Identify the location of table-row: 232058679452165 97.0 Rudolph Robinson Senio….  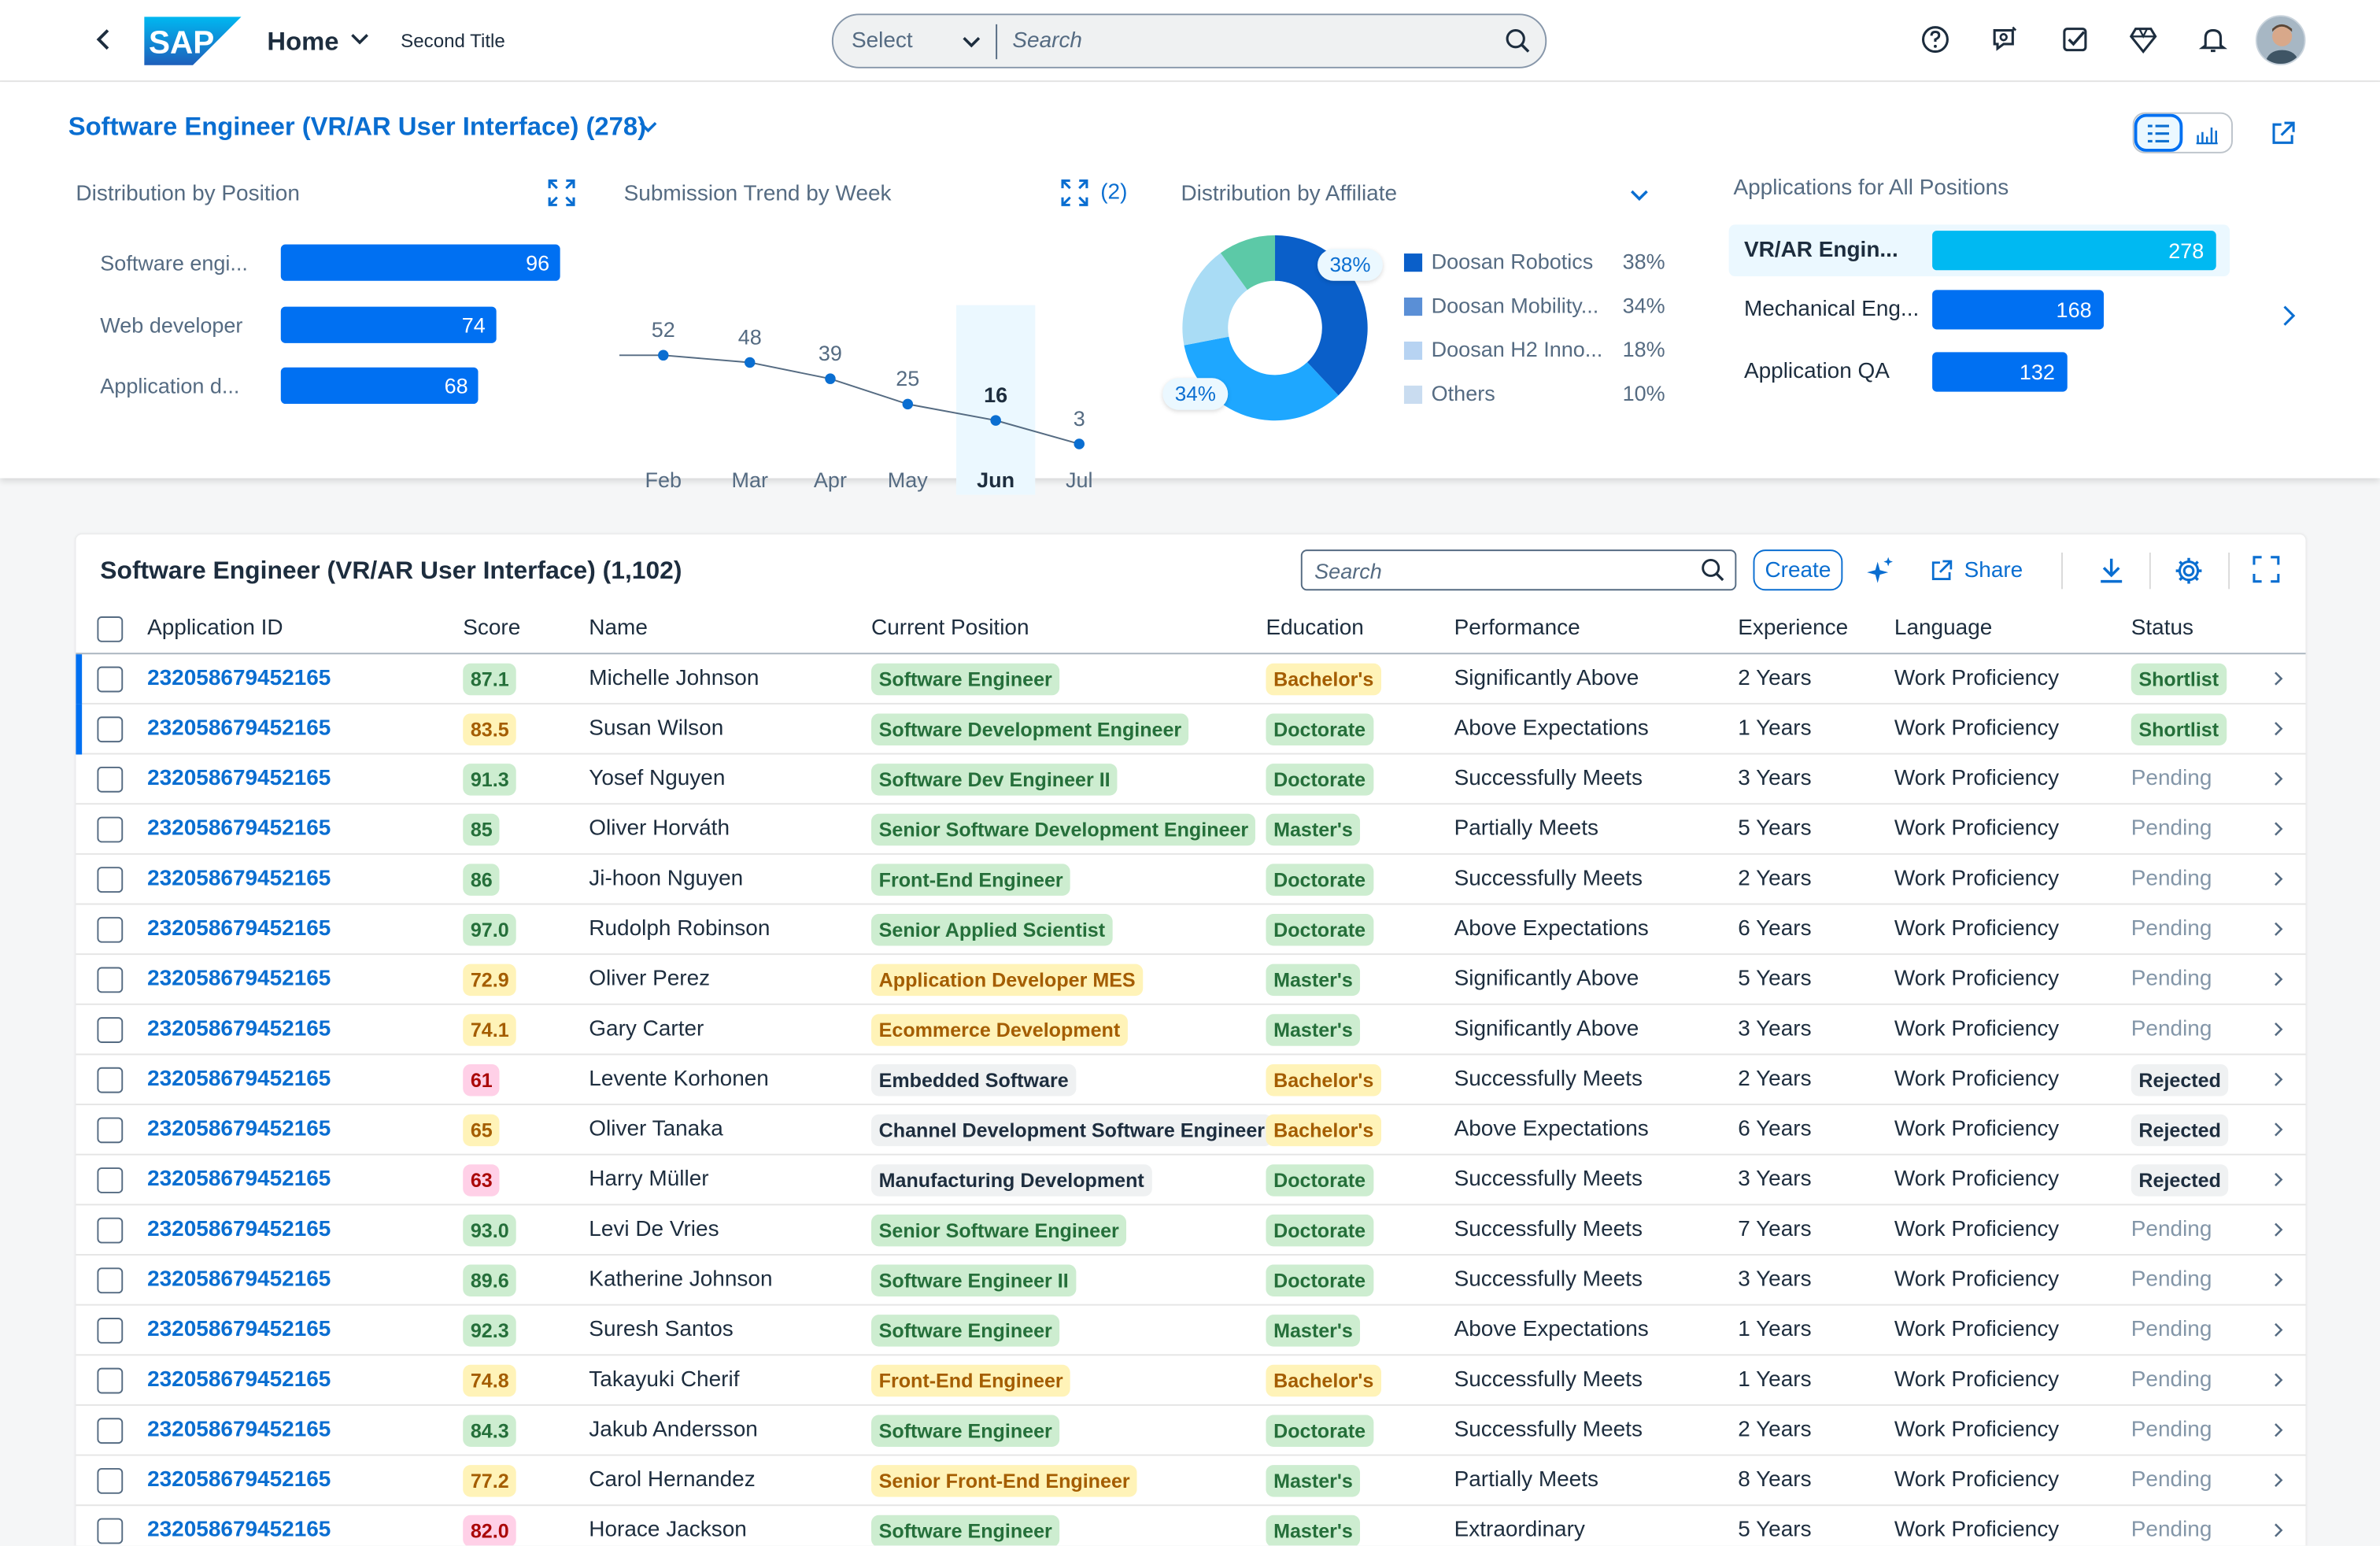
(1191, 930).